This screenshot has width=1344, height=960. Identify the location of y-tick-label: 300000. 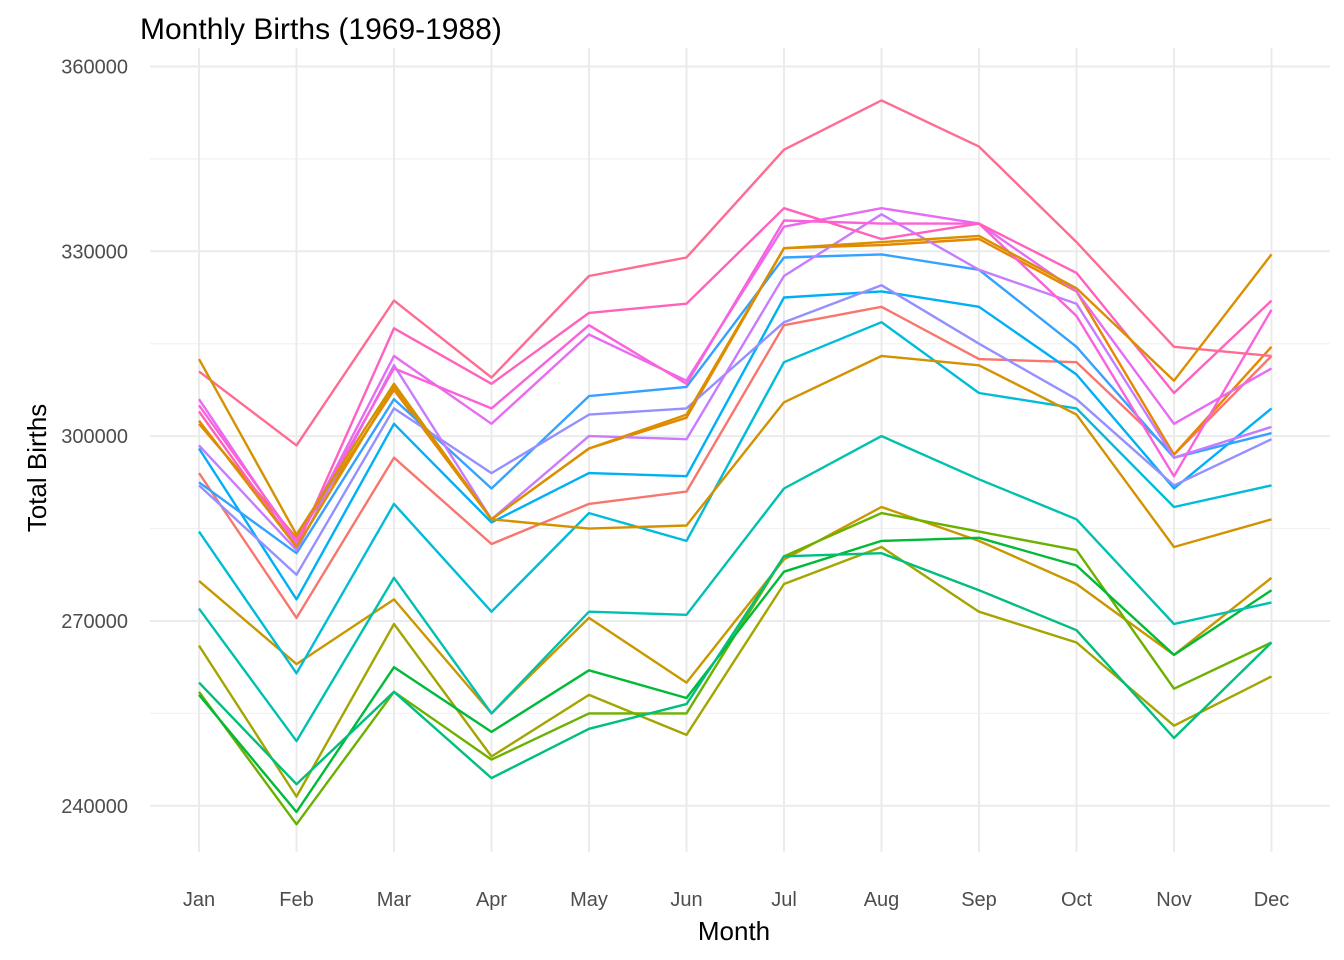
(94, 437).